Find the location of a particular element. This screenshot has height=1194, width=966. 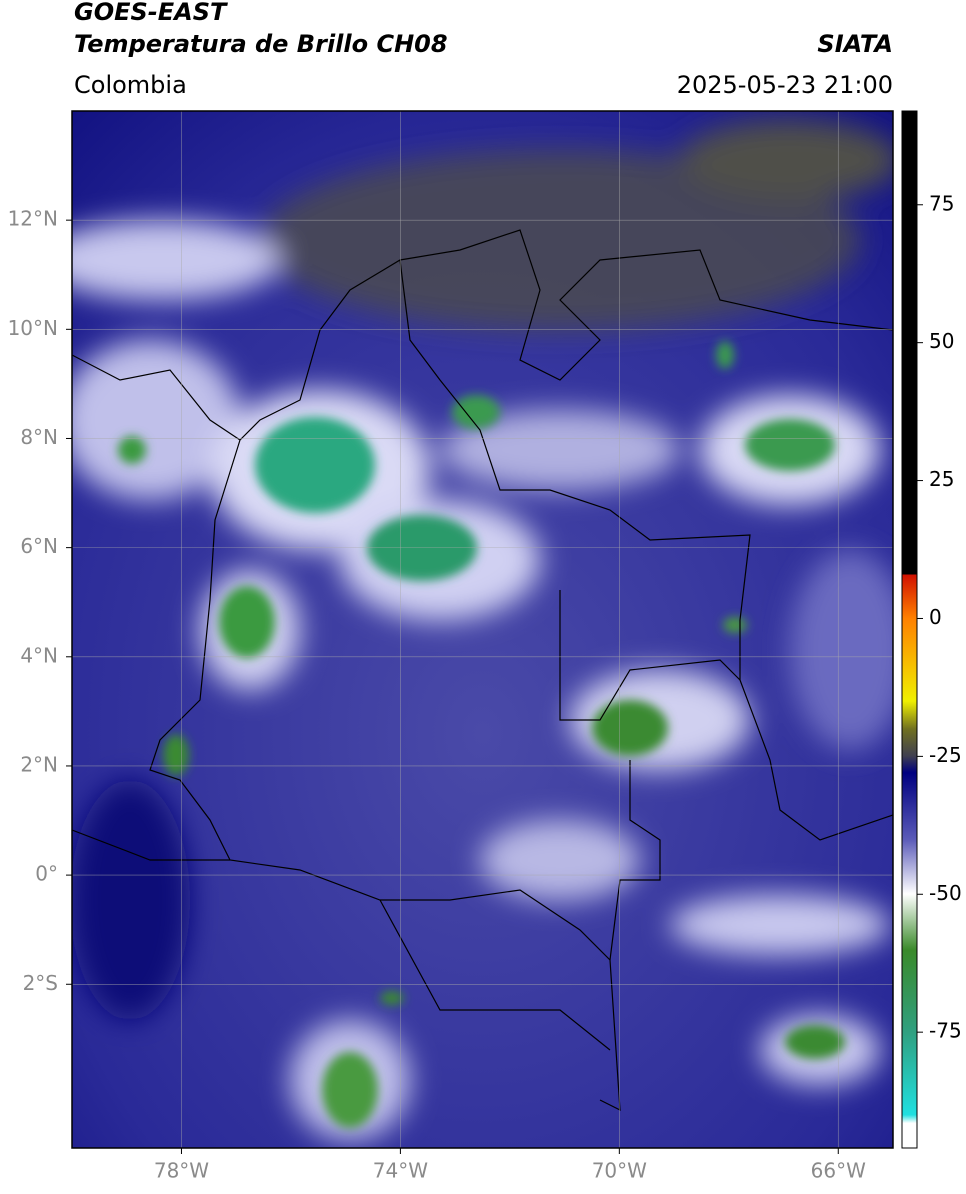

y-tick-label: 8°N is located at coordinates (39, 437).